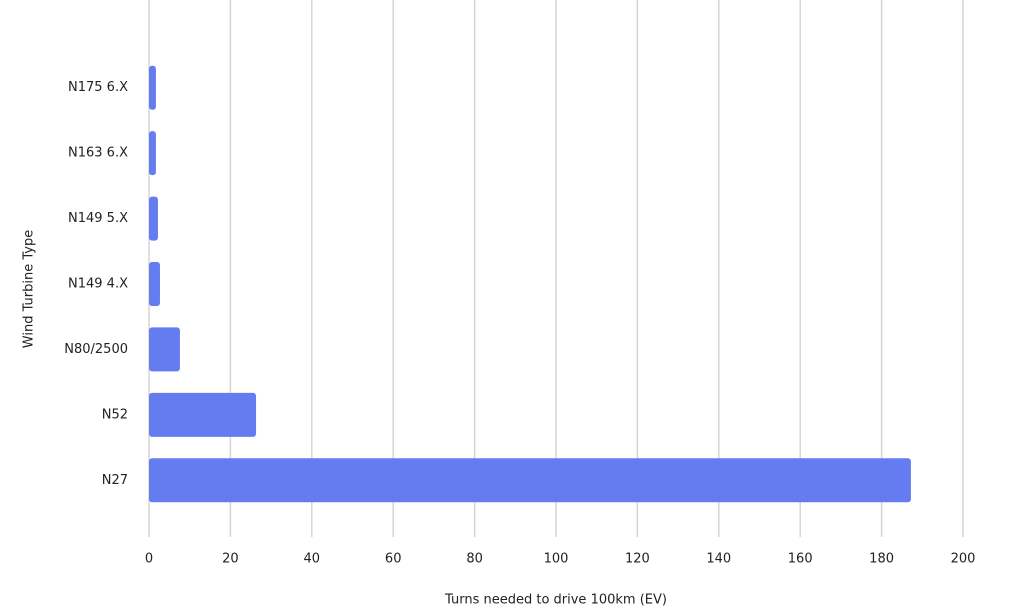 This screenshot has width=1024, height=616. Describe the element at coordinates (149, 559) in the screenshot. I see `x-tick-label: 0` at that location.